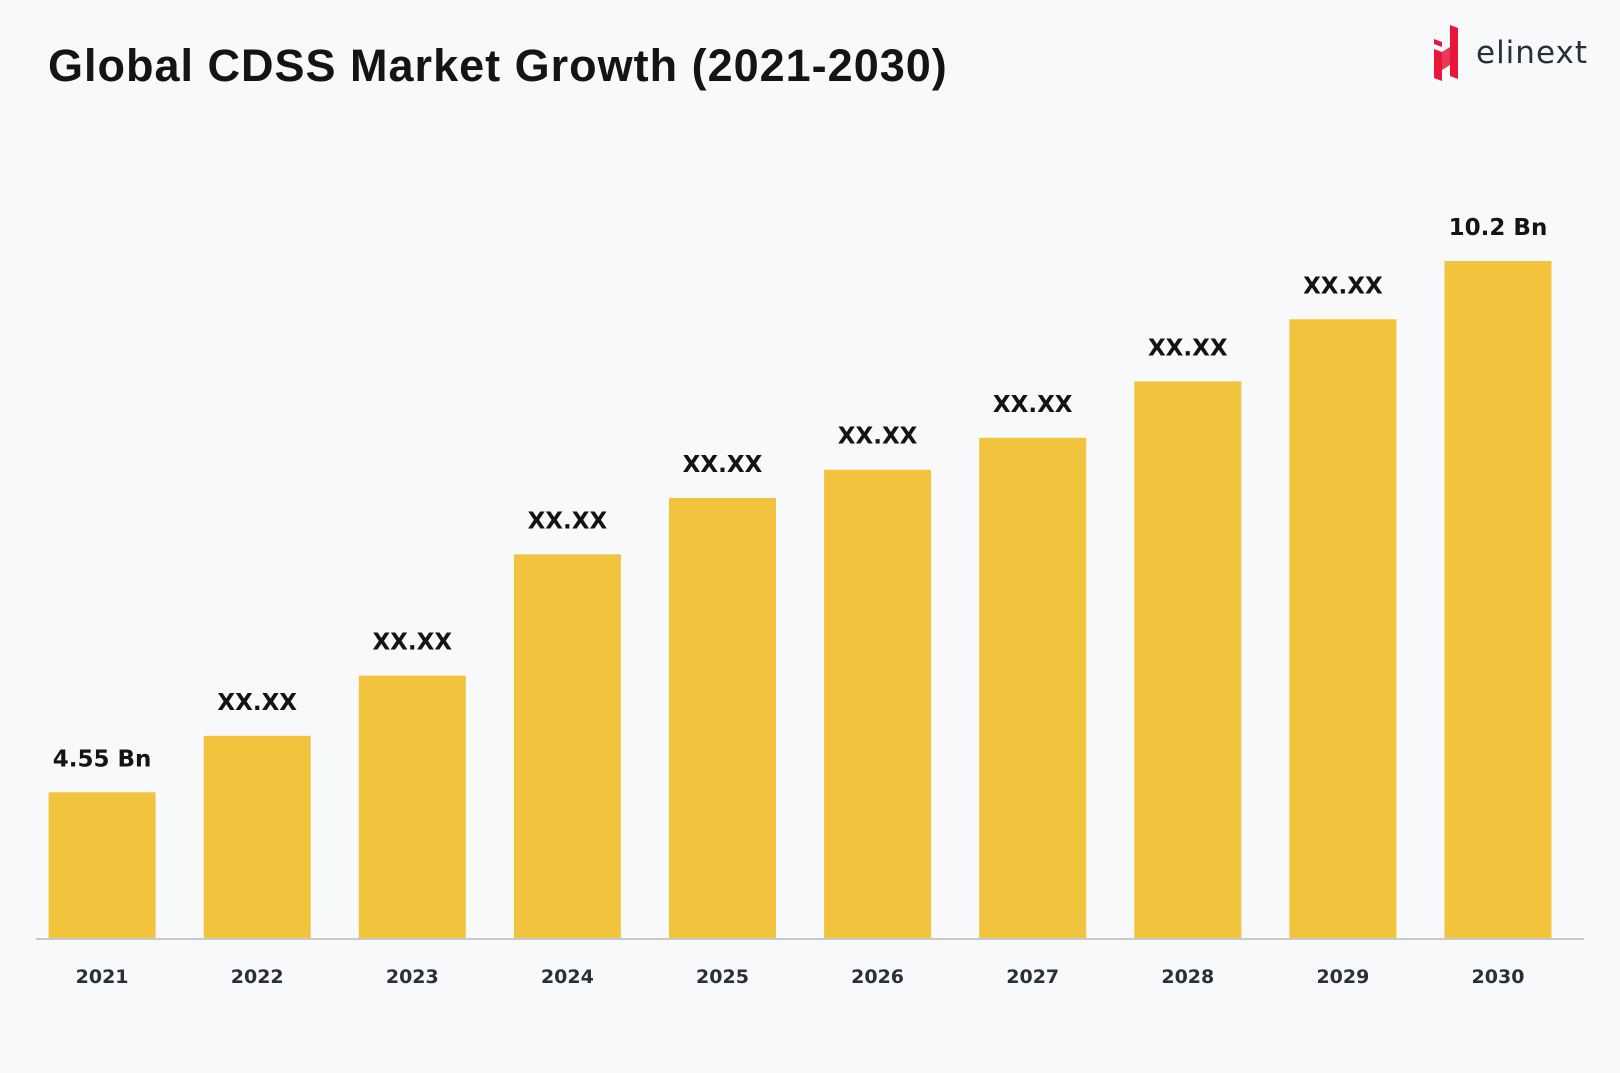  I want to click on data-label-2022: XX.XX, so click(257, 703).